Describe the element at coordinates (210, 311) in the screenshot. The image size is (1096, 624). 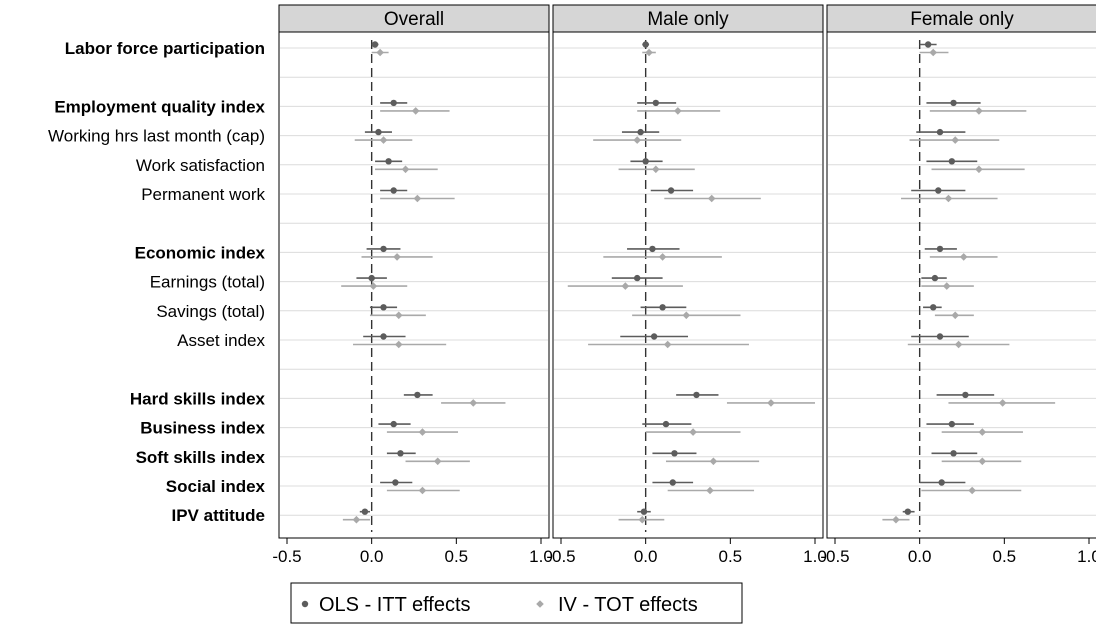
I see `row-label: Savings (total)` at that location.